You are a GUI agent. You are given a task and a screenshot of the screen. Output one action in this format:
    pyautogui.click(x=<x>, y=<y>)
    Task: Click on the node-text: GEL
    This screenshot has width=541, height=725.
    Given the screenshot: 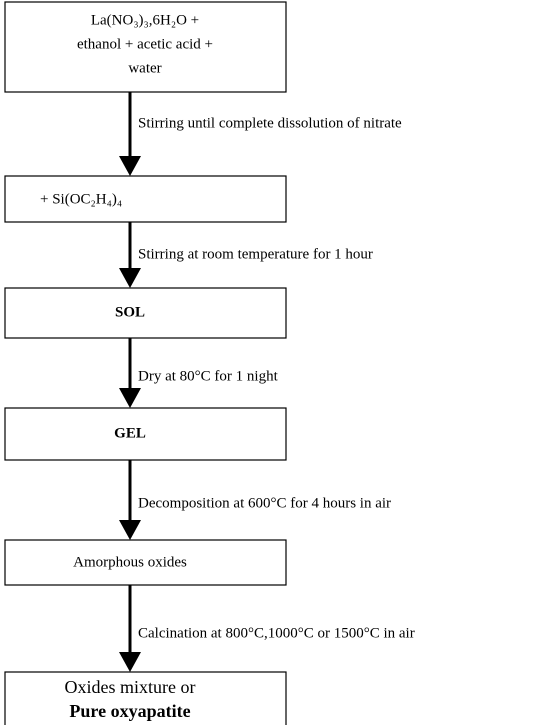 What is the action you would take?
    pyautogui.click(x=130, y=433)
    